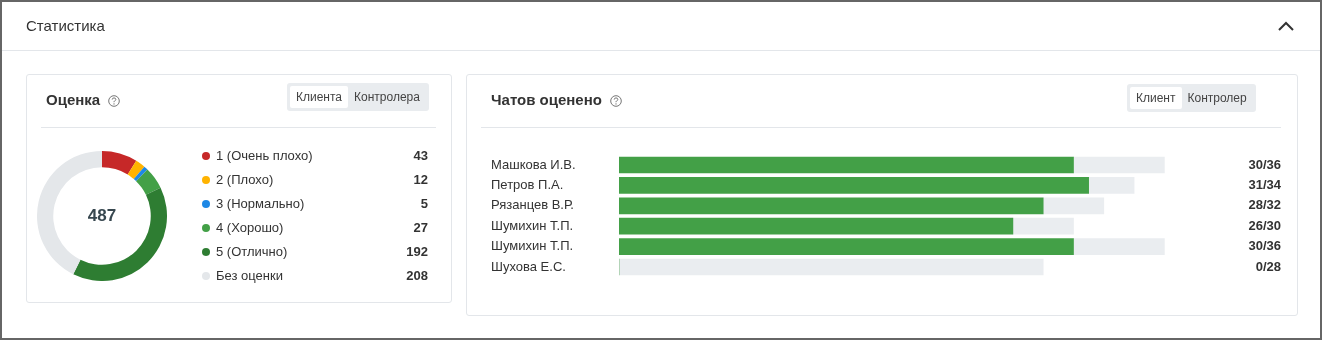 Image resolution: width=1322 pixels, height=340 pixels. What do you see at coordinates (102, 215) in the screenshot?
I see `text: 487` at bounding box center [102, 215].